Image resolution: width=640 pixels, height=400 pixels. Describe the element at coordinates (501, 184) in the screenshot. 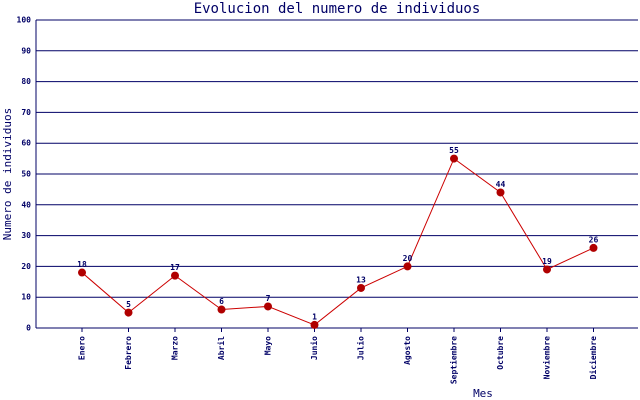

I see `data-label: 44` at that location.